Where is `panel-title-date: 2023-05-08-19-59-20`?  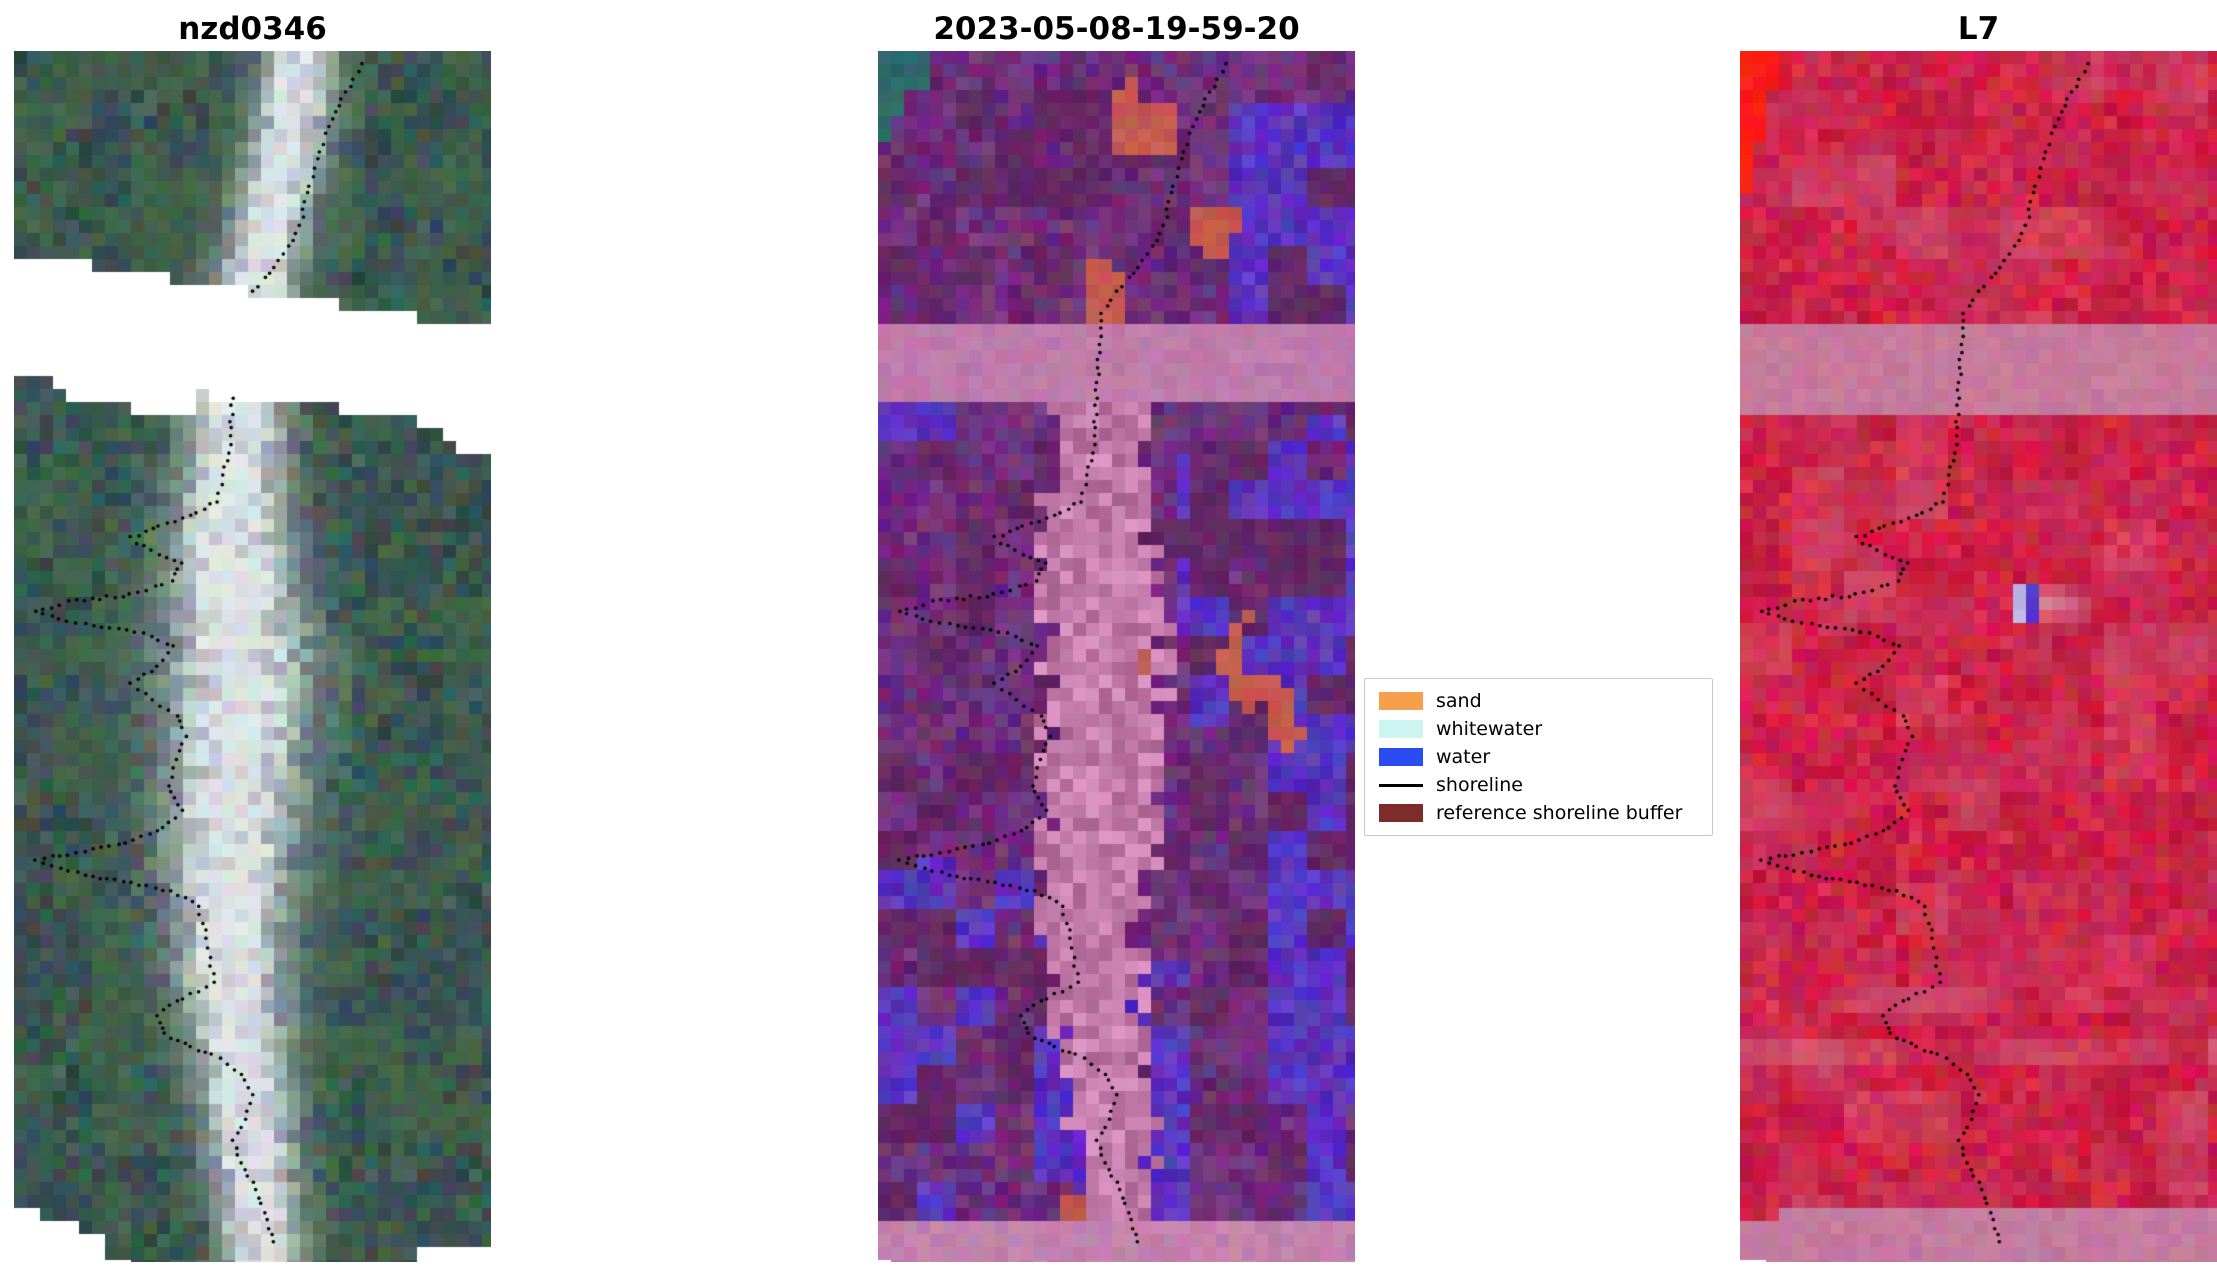
panel-title-date: 2023-05-08-19-59-20 is located at coordinates (1116, 29).